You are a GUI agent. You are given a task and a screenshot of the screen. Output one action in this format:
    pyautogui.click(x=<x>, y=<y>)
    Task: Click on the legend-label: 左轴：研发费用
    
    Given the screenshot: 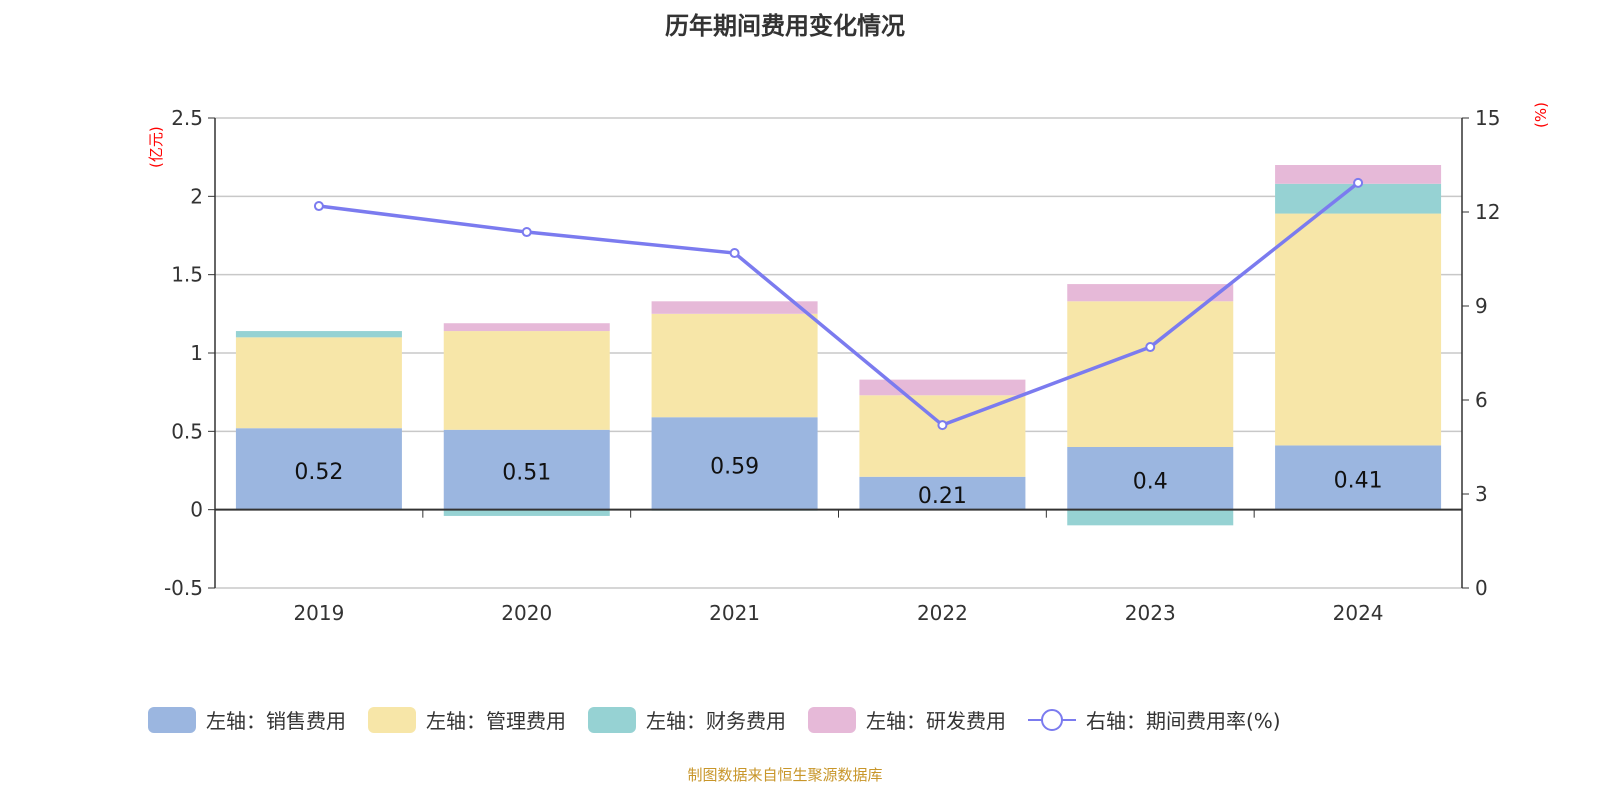 What is the action you would take?
    pyautogui.click(x=936, y=721)
    